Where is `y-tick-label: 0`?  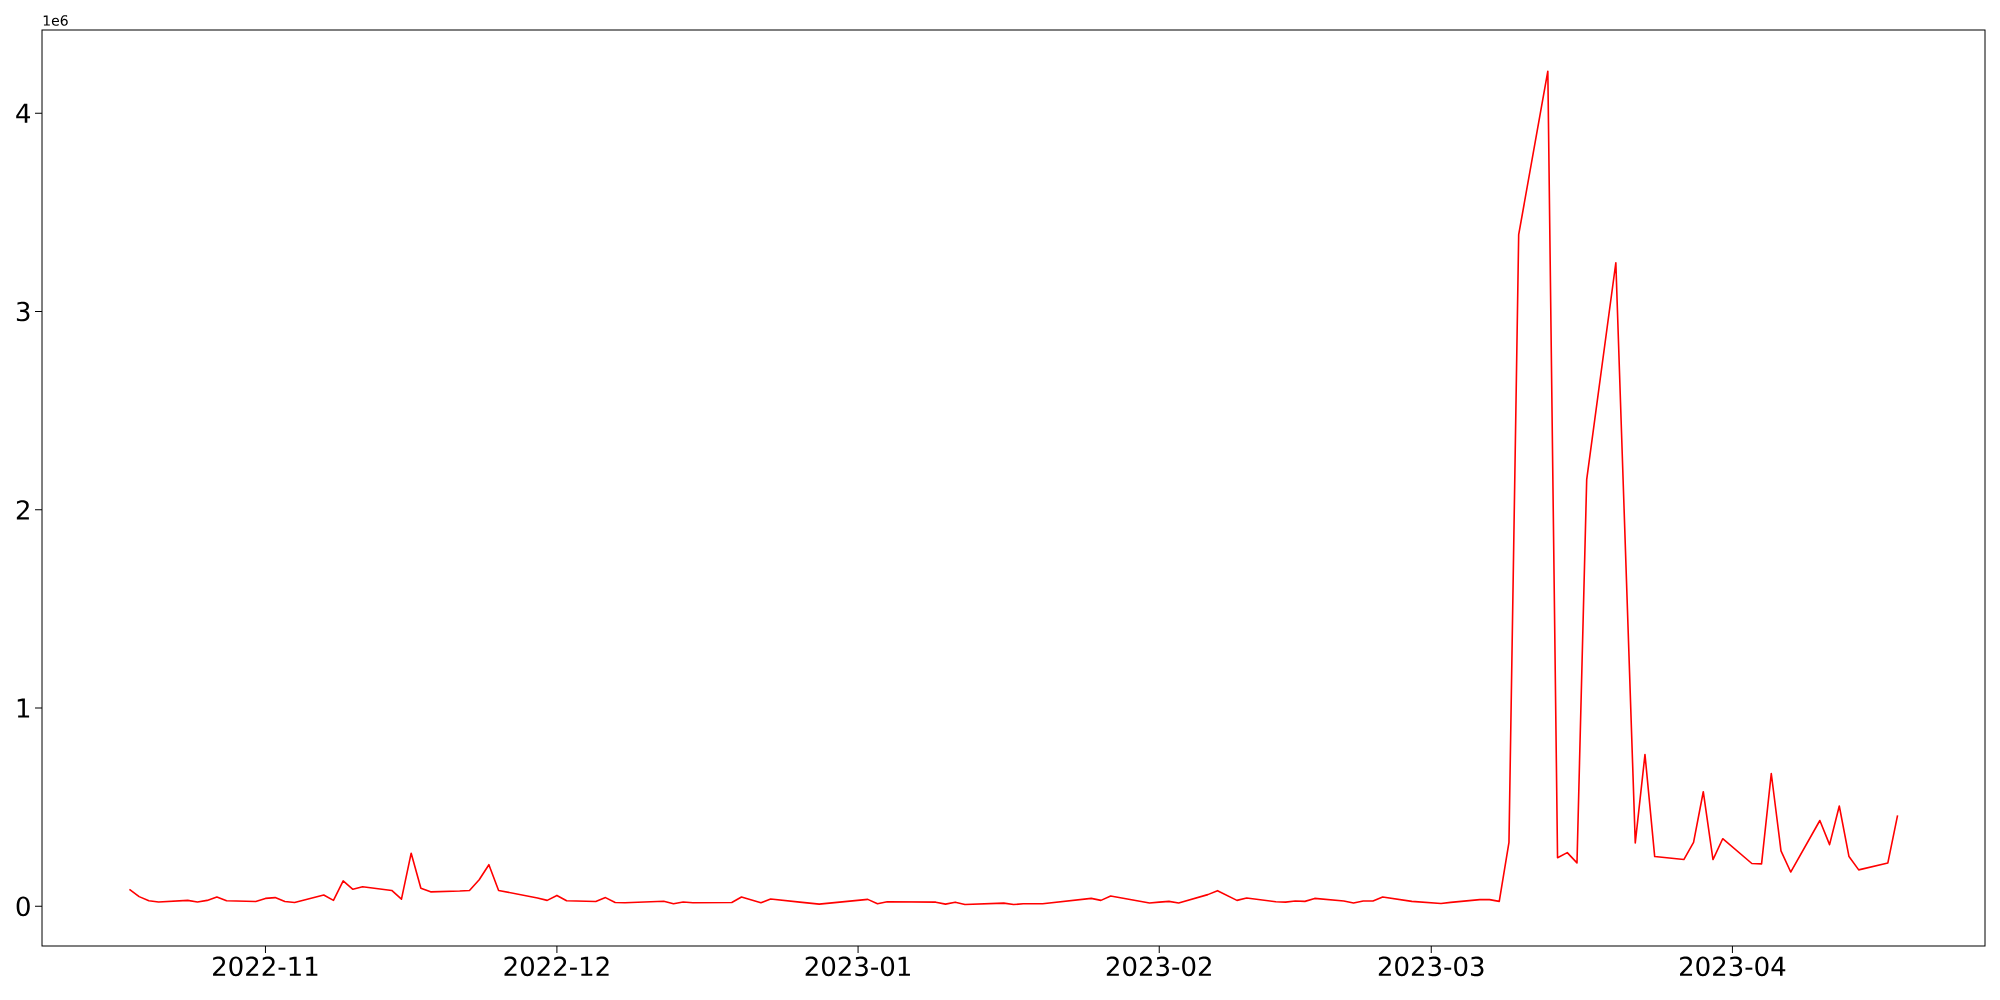 y-tick-label: 0 is located at coordinates (23, 906).